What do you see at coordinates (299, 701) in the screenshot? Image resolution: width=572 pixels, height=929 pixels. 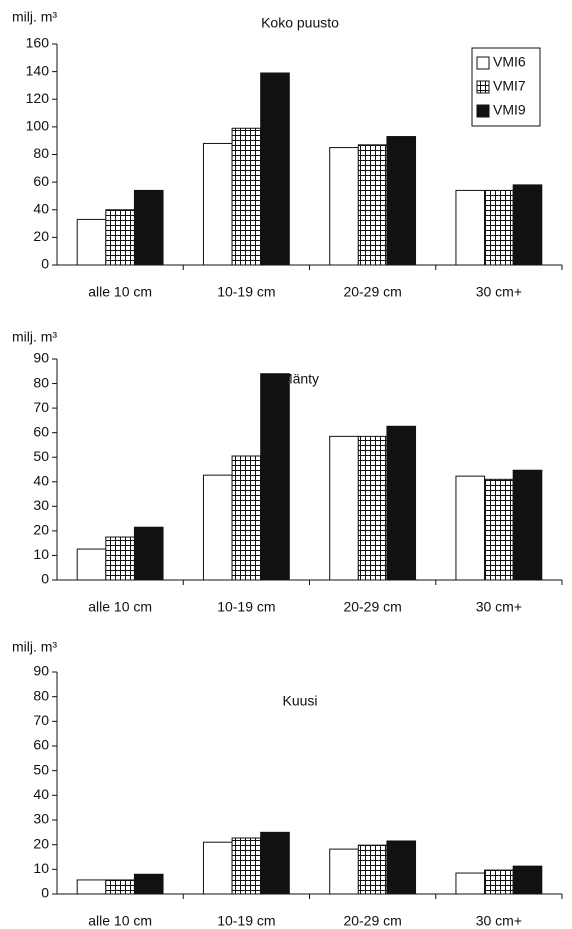 I see `chart-title: Kuusi` at bounding box center [299, 701].